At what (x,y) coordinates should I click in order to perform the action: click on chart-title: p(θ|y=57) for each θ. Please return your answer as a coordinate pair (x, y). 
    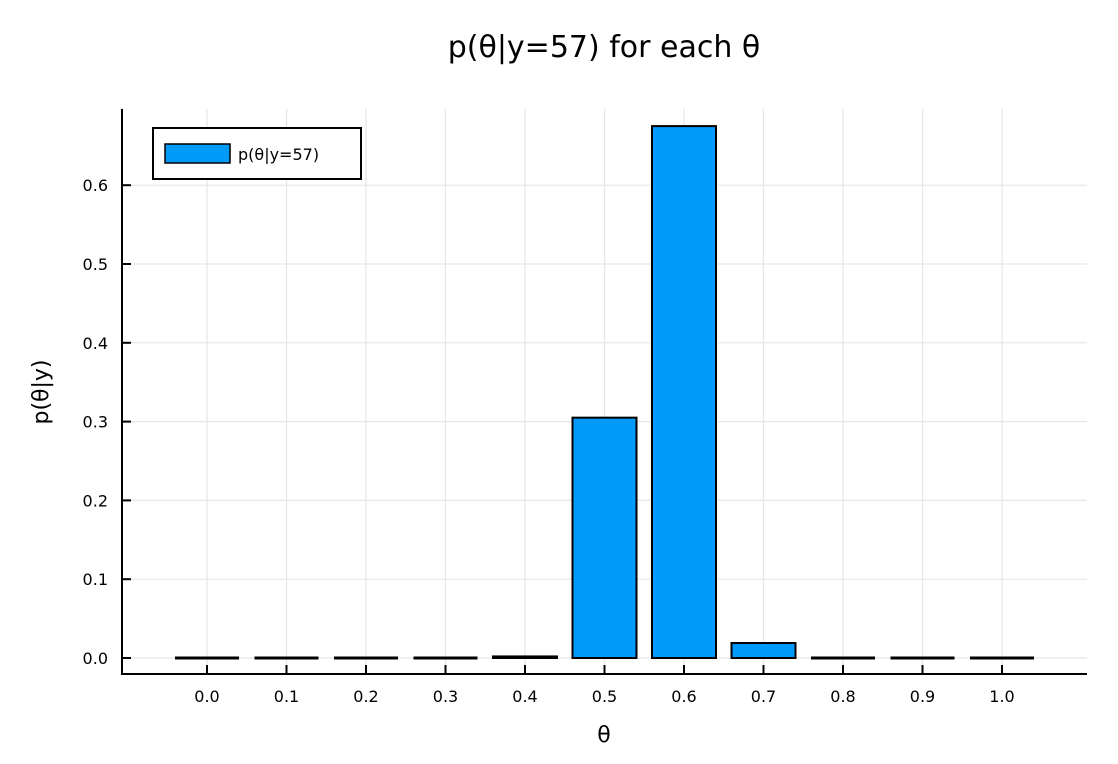
    Looking at the image, I should click on (604, 47).